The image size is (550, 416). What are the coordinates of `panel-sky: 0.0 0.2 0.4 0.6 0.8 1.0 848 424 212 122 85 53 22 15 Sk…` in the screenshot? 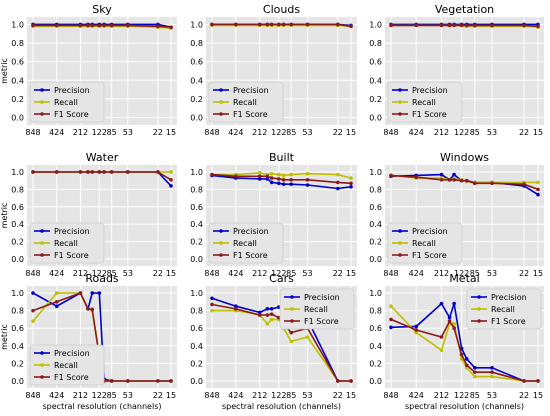 It's located at (88, 70).